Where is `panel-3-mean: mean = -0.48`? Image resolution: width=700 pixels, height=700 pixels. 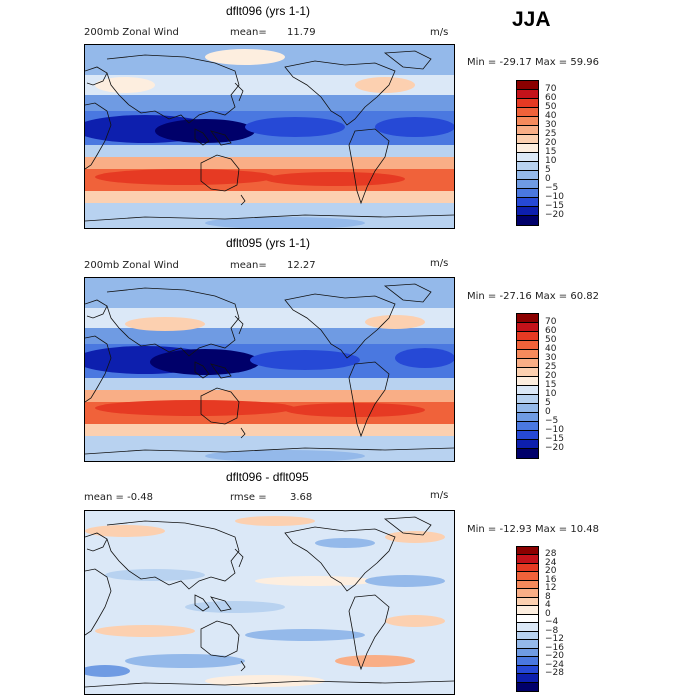
panel-3-mean: mean = -0.48 is located at coordinates (118, 497).